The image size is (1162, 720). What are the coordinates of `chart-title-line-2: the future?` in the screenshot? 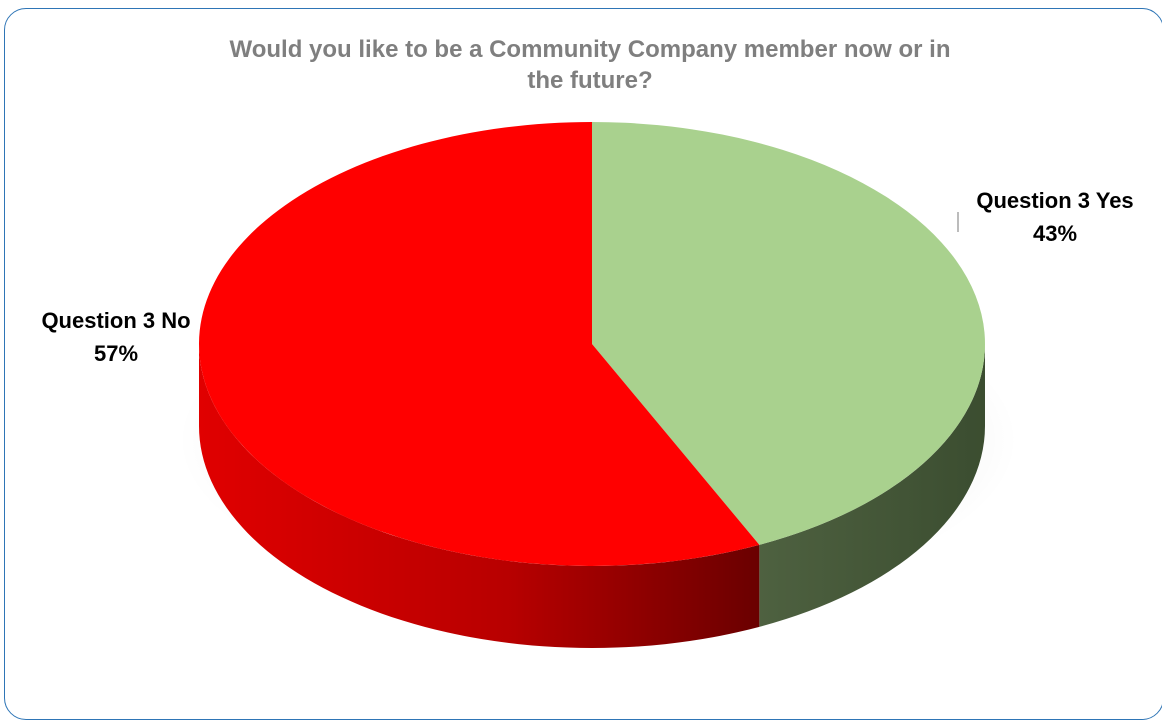 It's located at (590, 80).